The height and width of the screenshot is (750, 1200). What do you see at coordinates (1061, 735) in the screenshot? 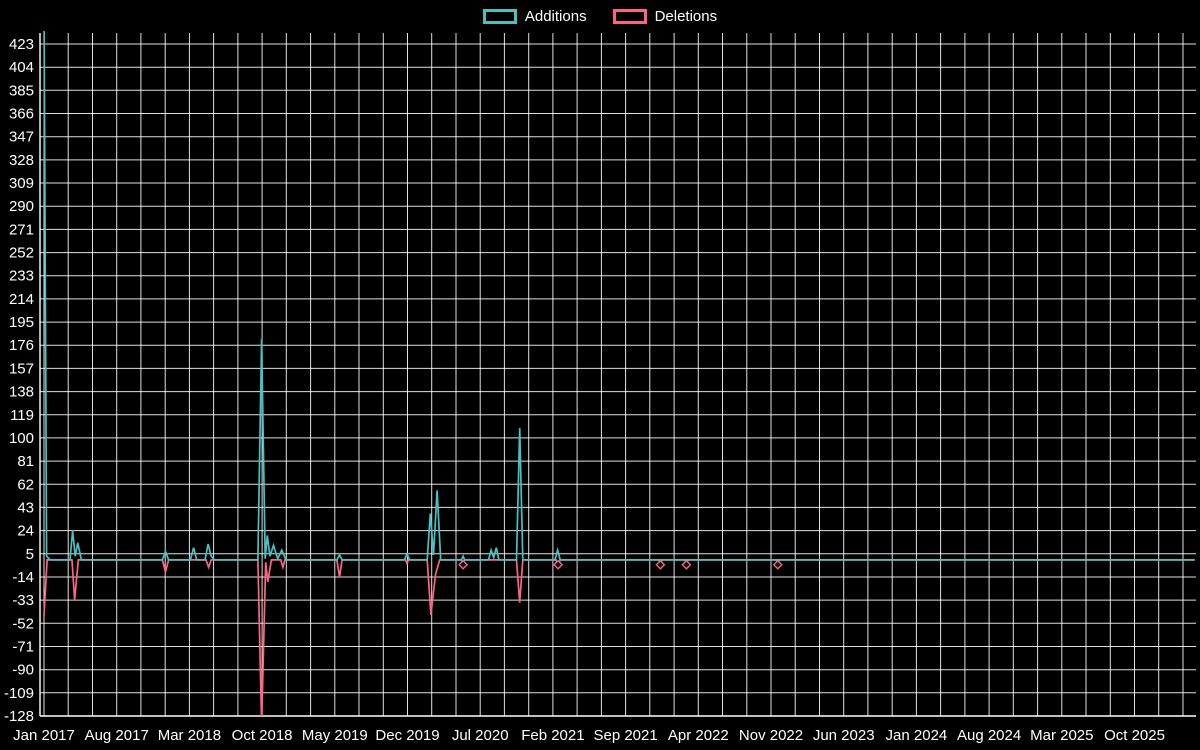
I see `x-tick-label: Mar 2025` at bounding box center [1061, 735].